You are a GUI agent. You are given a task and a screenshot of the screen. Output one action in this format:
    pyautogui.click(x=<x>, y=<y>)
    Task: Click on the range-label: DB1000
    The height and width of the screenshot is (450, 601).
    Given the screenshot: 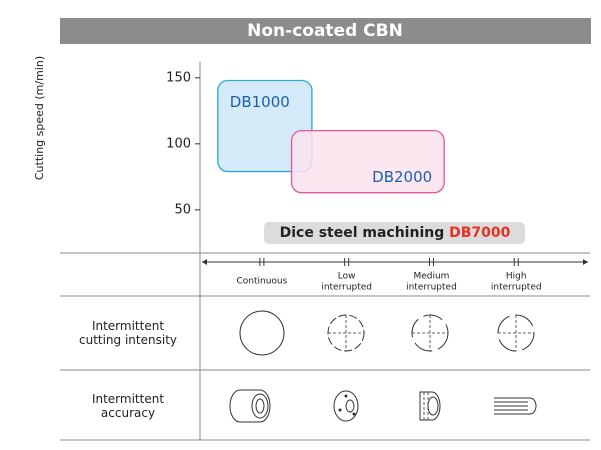 What is the action you would take?
    pyautogui.click(x=260, y=102)
    